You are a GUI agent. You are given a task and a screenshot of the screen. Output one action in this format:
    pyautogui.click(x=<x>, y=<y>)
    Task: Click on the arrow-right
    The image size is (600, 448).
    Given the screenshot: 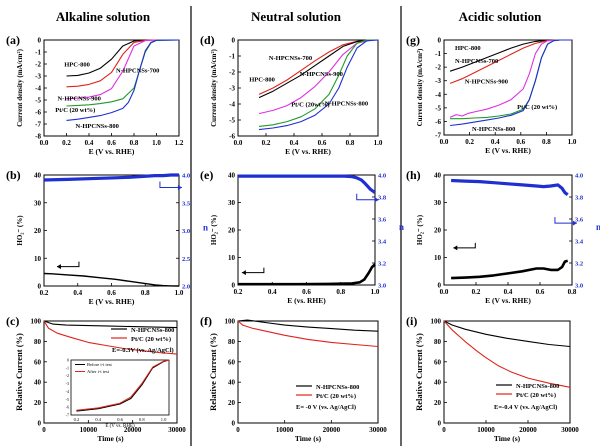 What is the action you would take?
    pyautogui.click(x=565, y=220)
    